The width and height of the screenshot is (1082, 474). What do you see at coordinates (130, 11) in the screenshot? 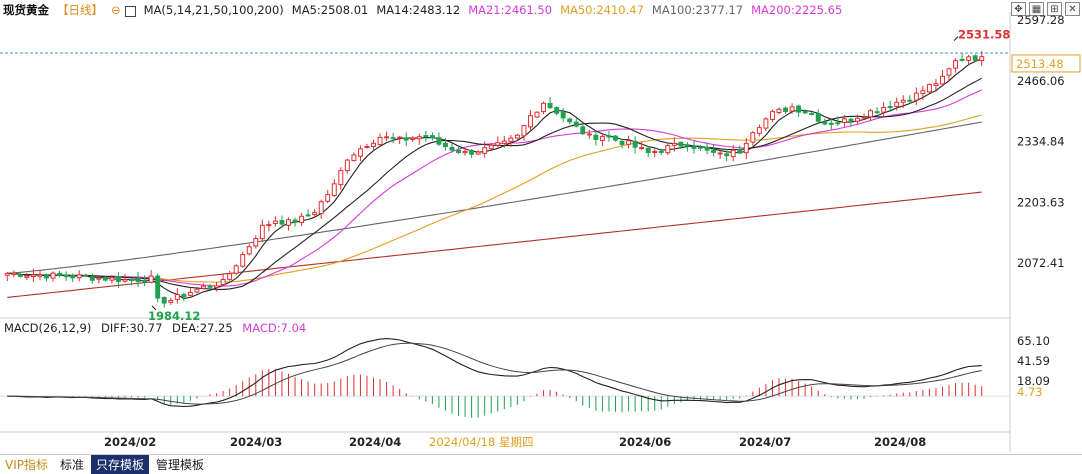
I see `ma-toggle-checkbox` at bounding box center [130, 11].